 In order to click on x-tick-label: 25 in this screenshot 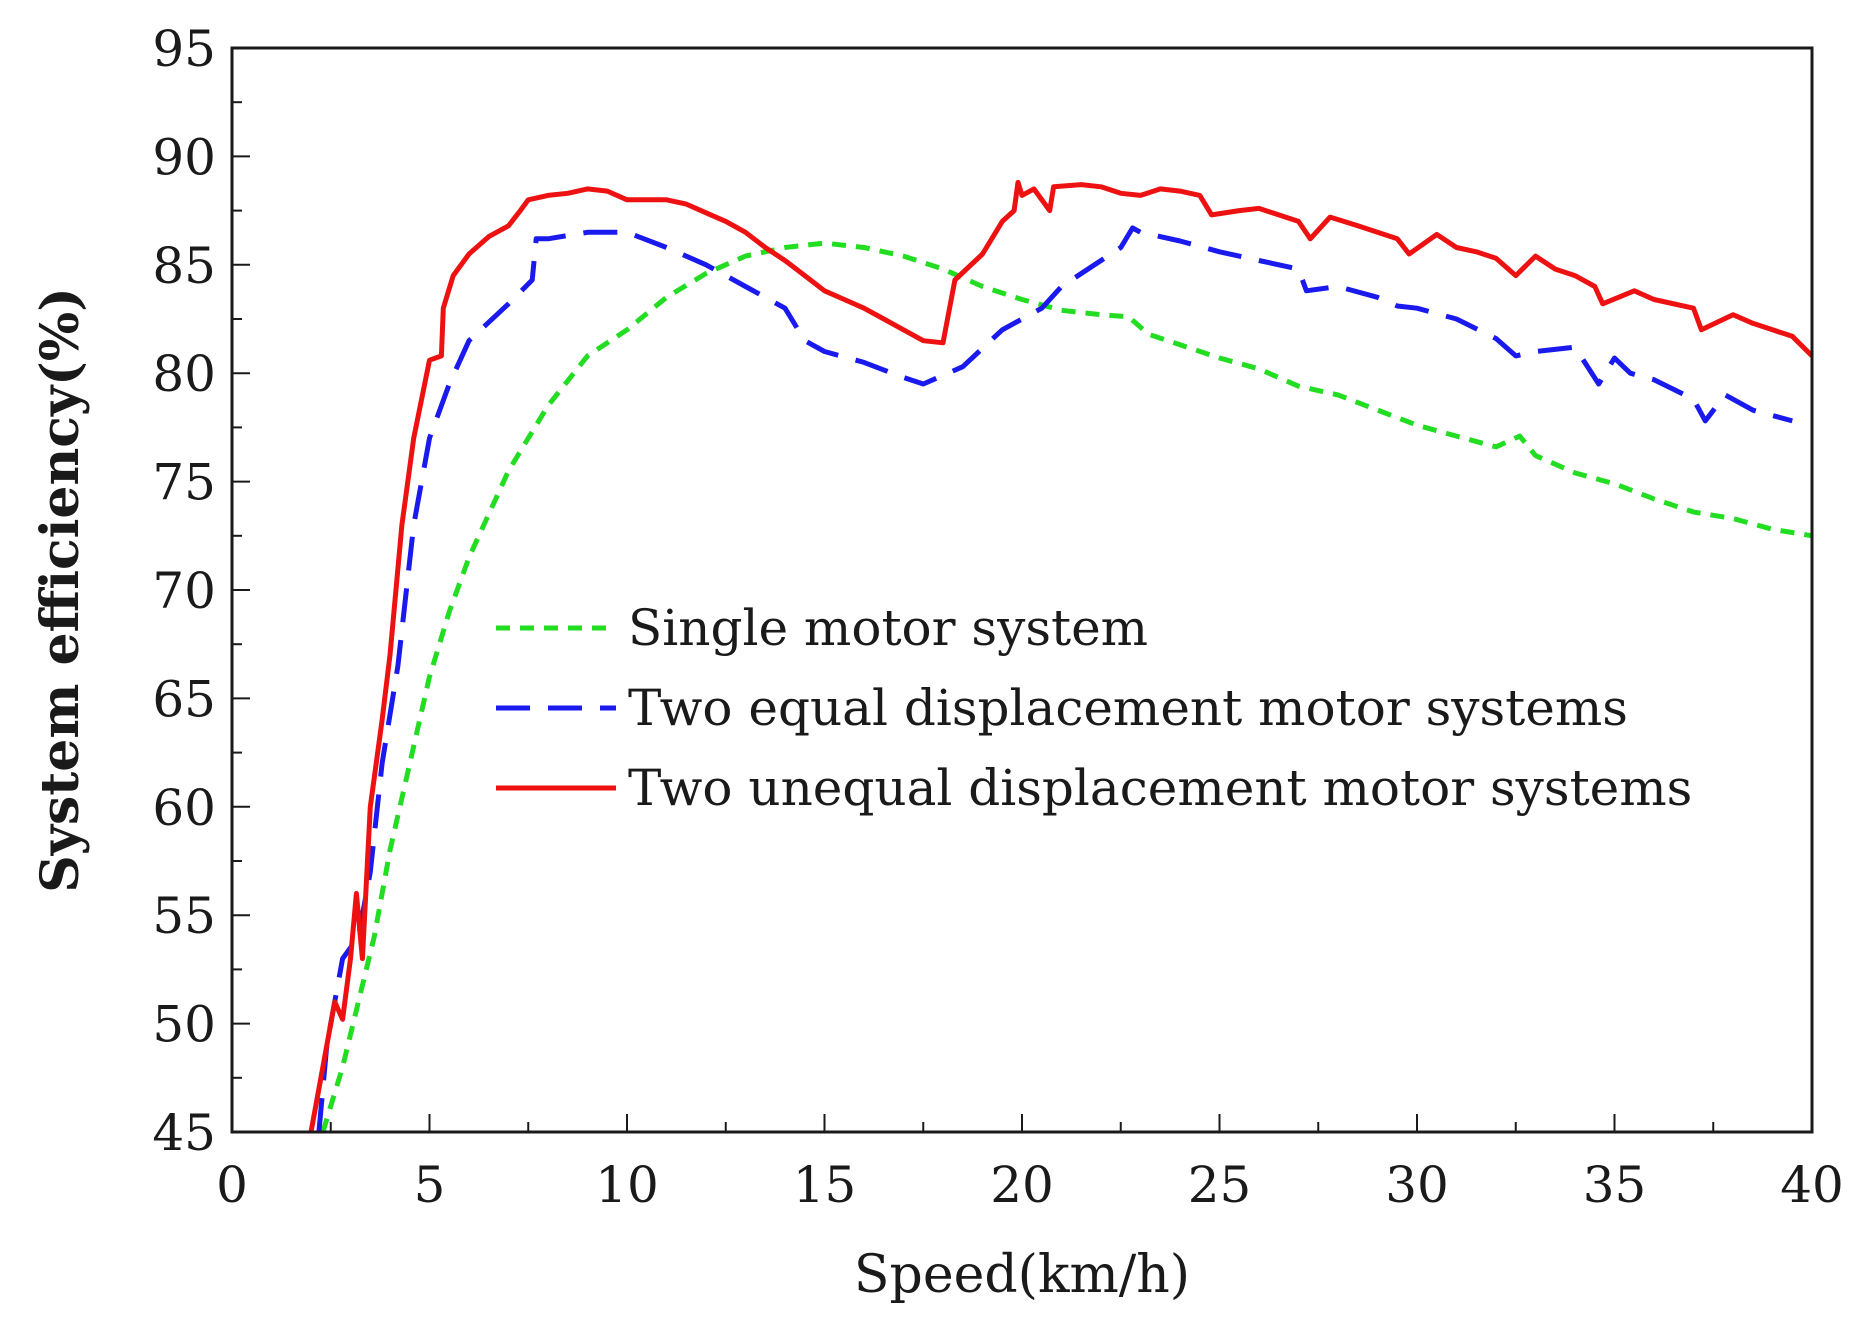, I will do `click(1220, 1185)`.